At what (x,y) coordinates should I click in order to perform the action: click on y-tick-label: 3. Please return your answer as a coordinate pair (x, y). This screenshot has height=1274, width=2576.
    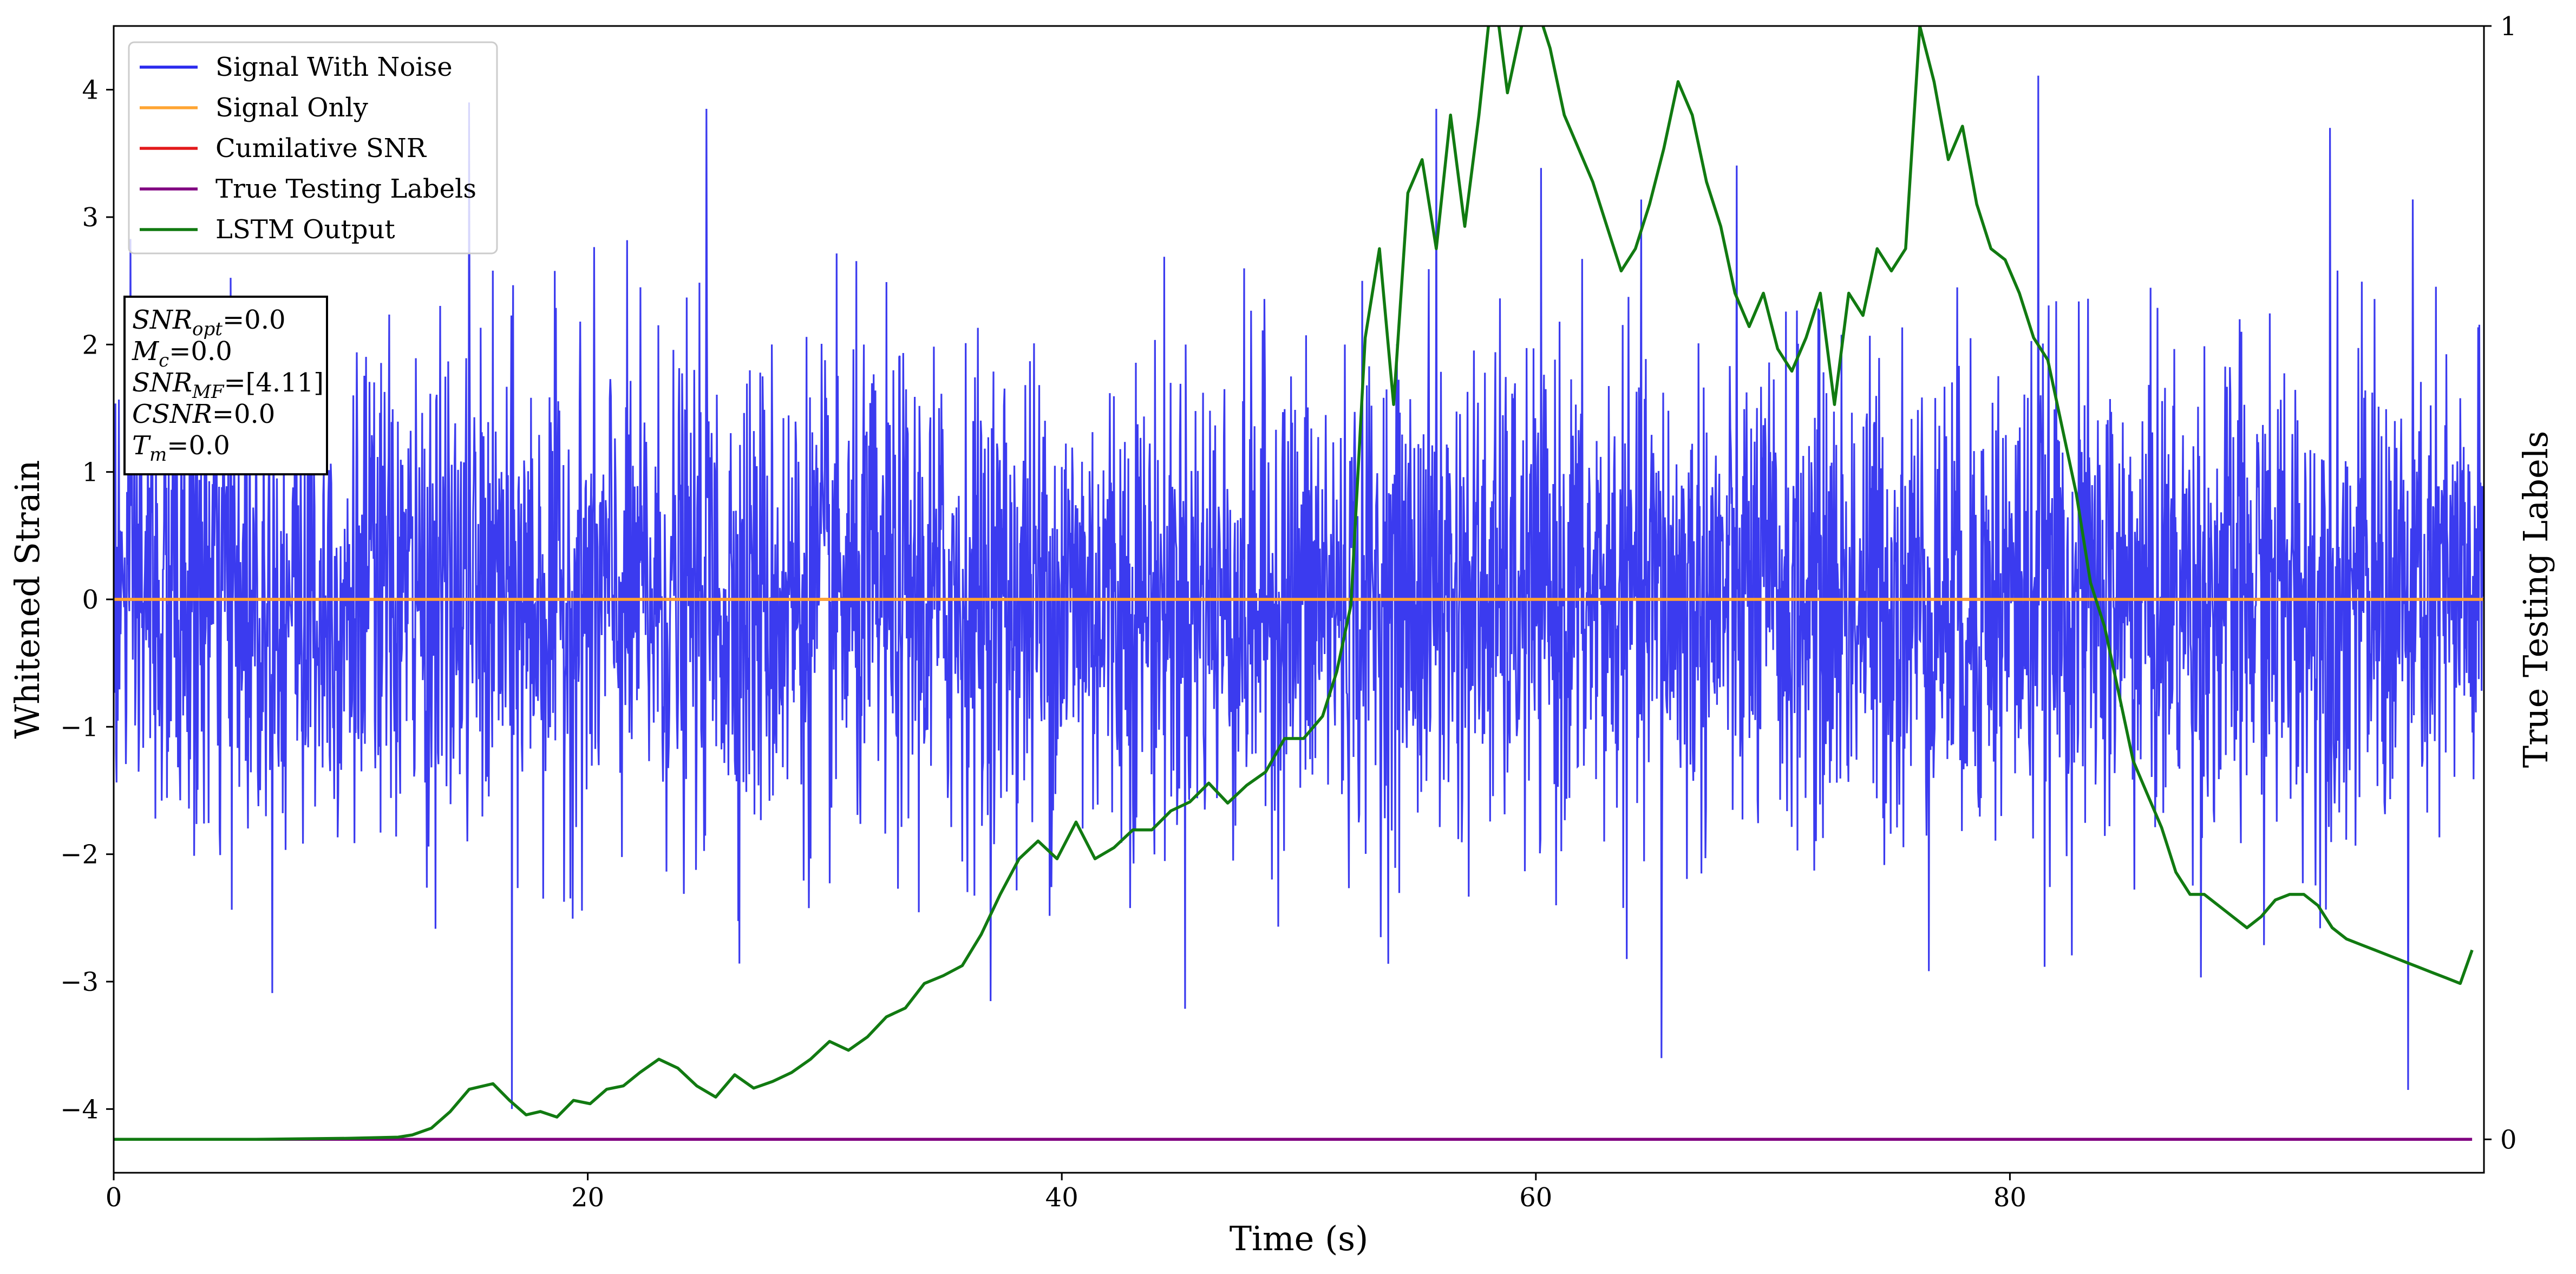
    Looking at the image, I should click on (90, 217).